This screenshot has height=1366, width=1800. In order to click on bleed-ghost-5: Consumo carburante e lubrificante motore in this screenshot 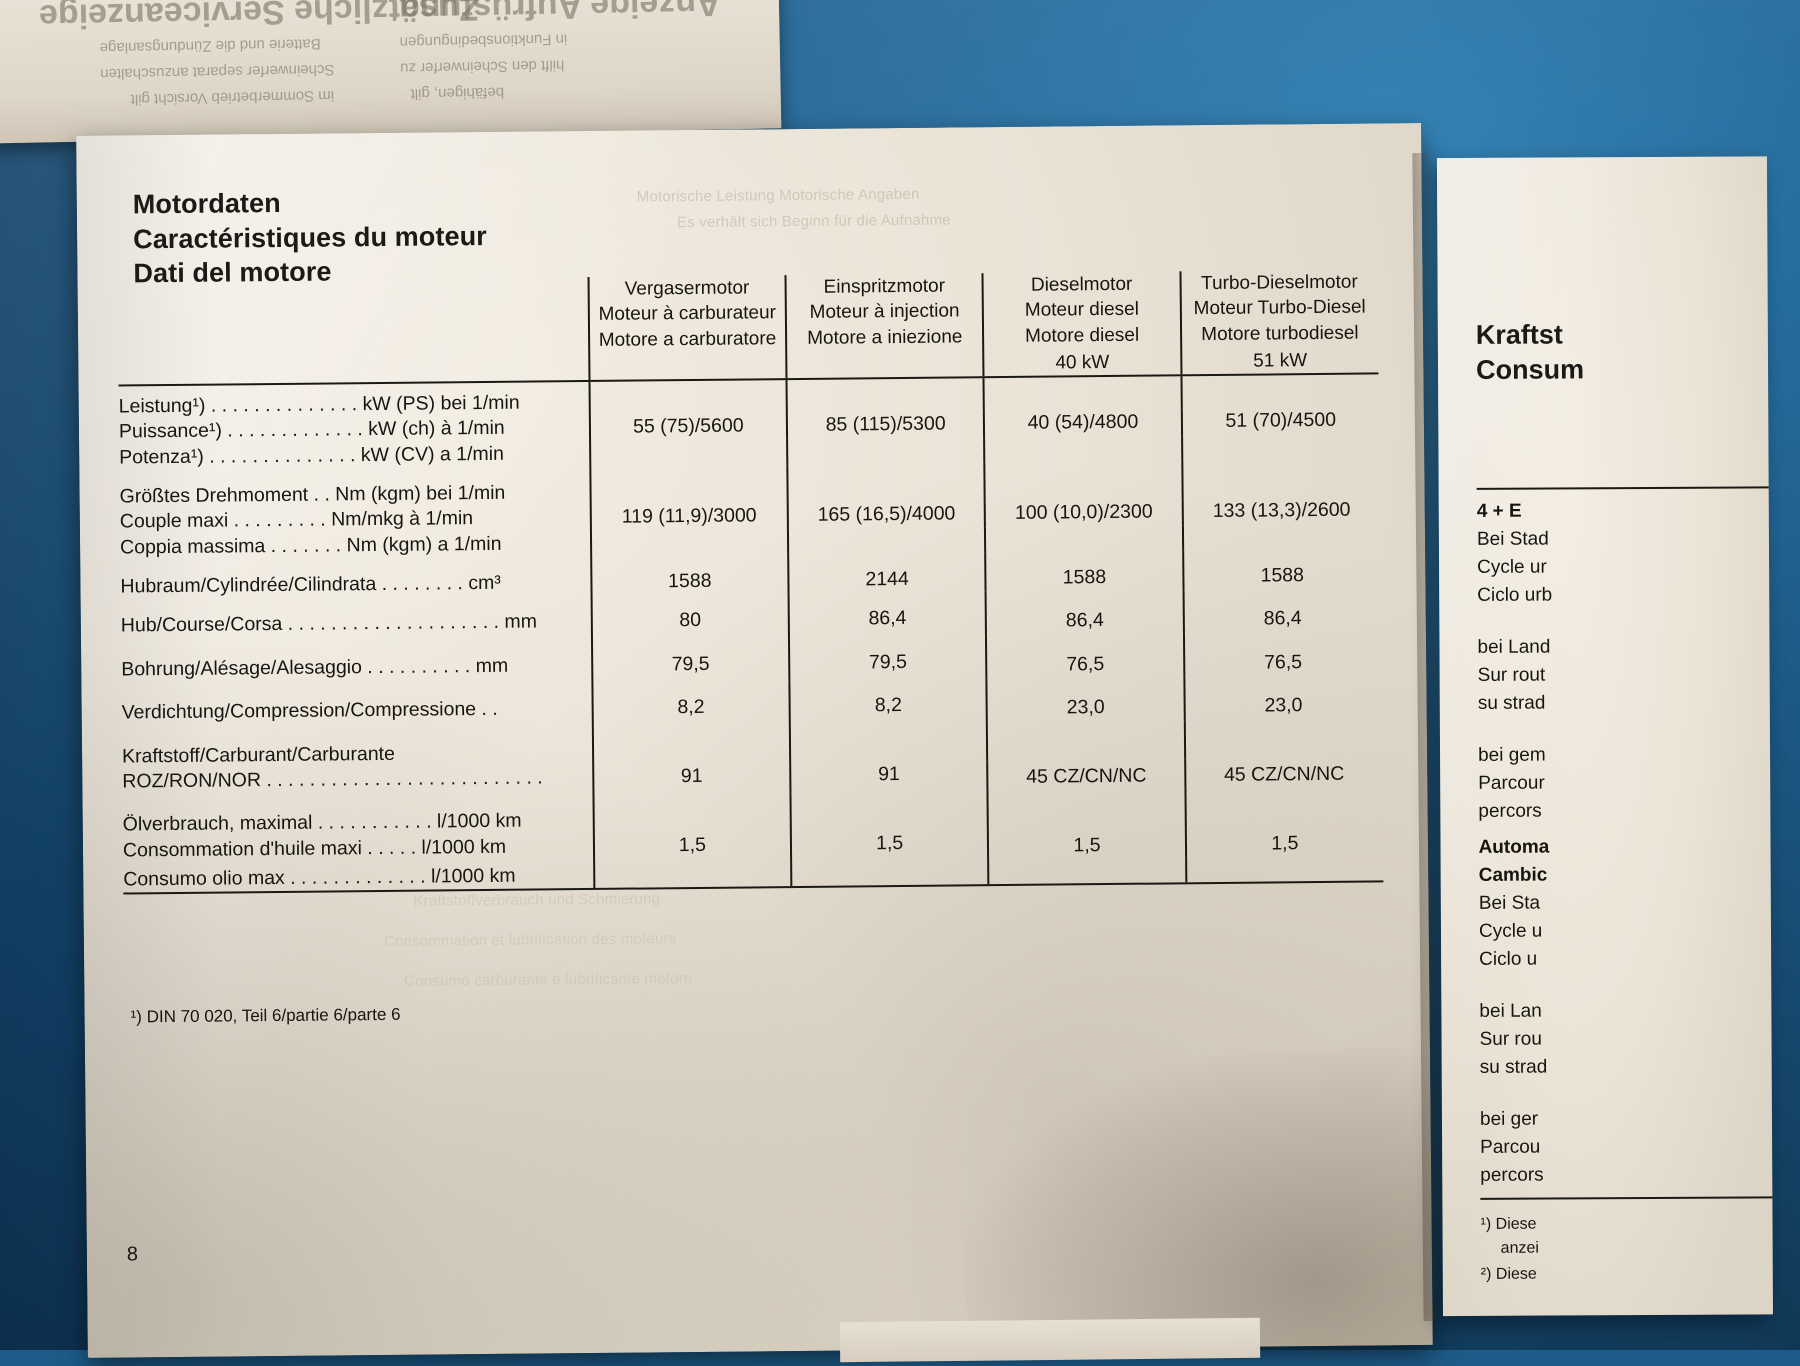, I will do `click(548, 980)`.